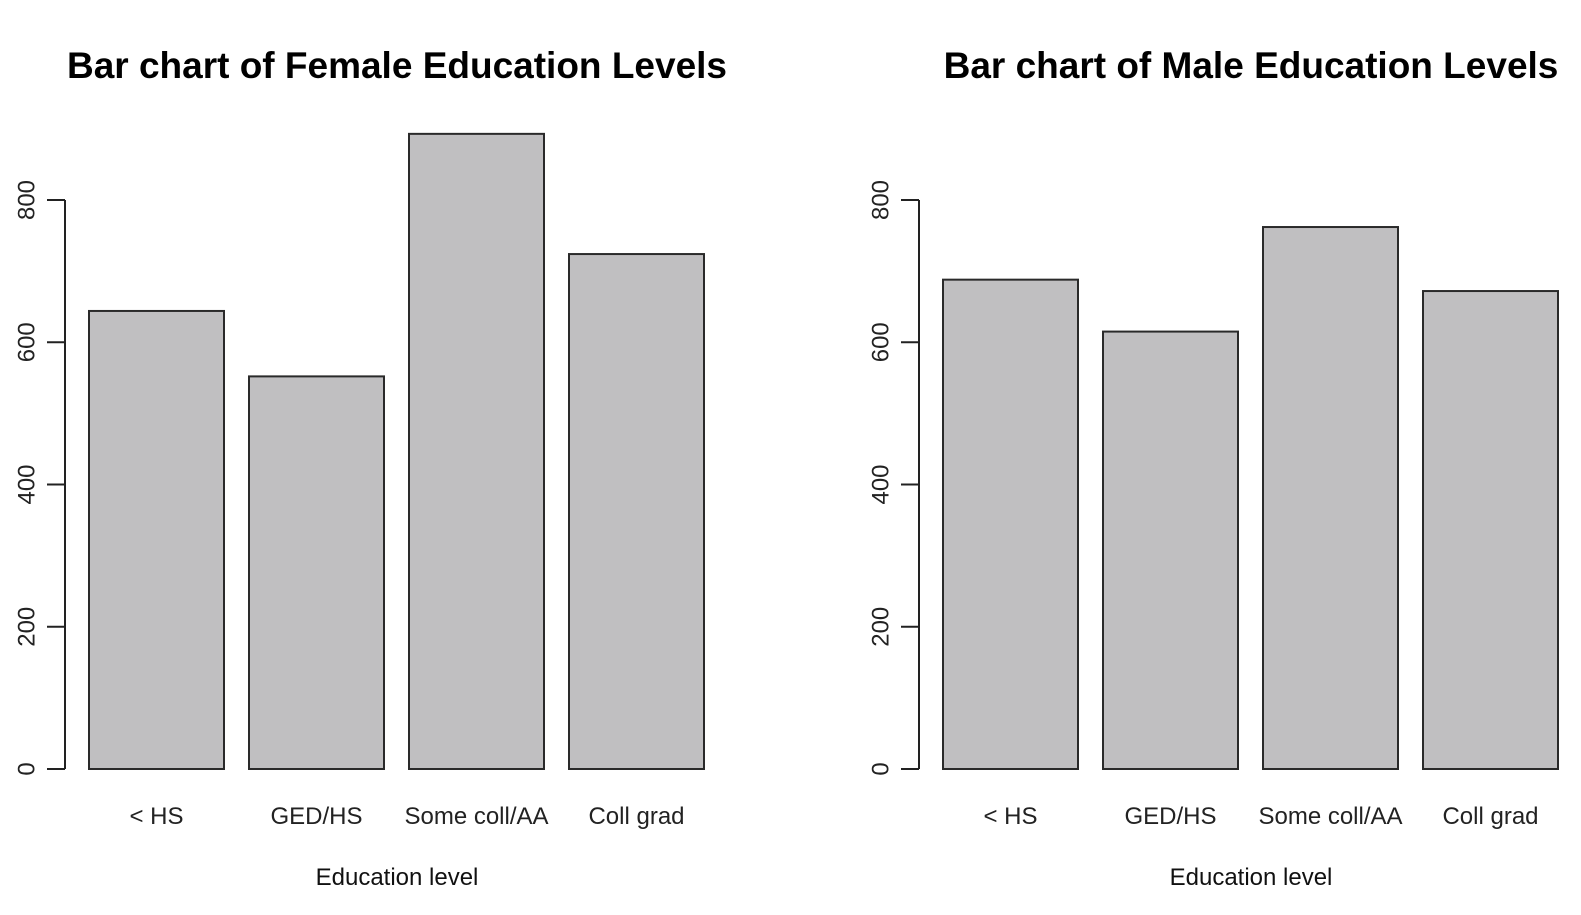  I want to click on female-chart-title: Bar chart of Female Education Levels, so click(397, 65).